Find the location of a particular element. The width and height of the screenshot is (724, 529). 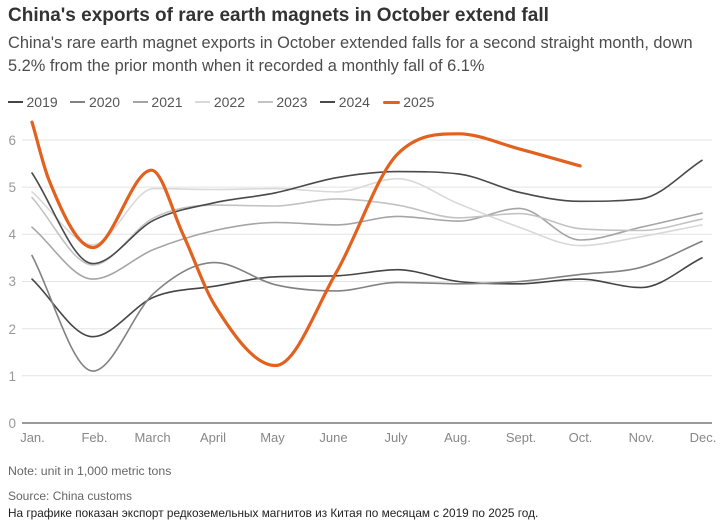

svg-text: Aug. is located at coordinates (457, 437).